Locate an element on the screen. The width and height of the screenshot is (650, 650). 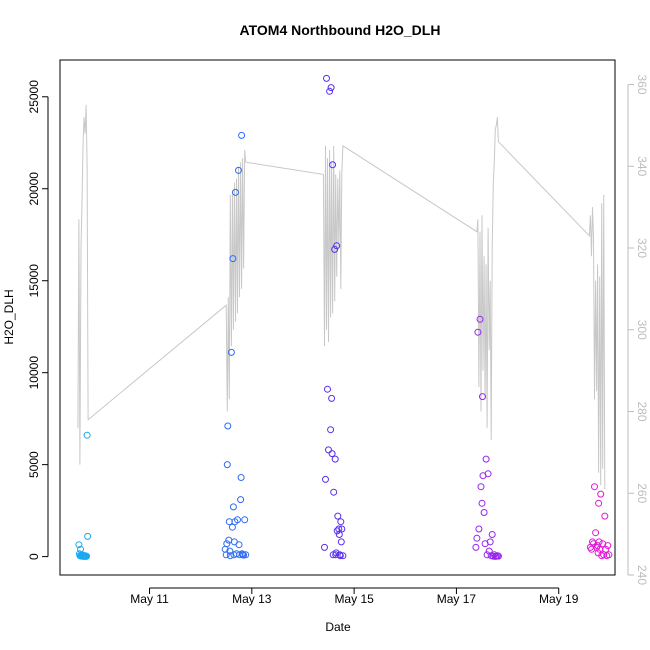
left-tick-label: 15000 is located at coordinates (34, 281).